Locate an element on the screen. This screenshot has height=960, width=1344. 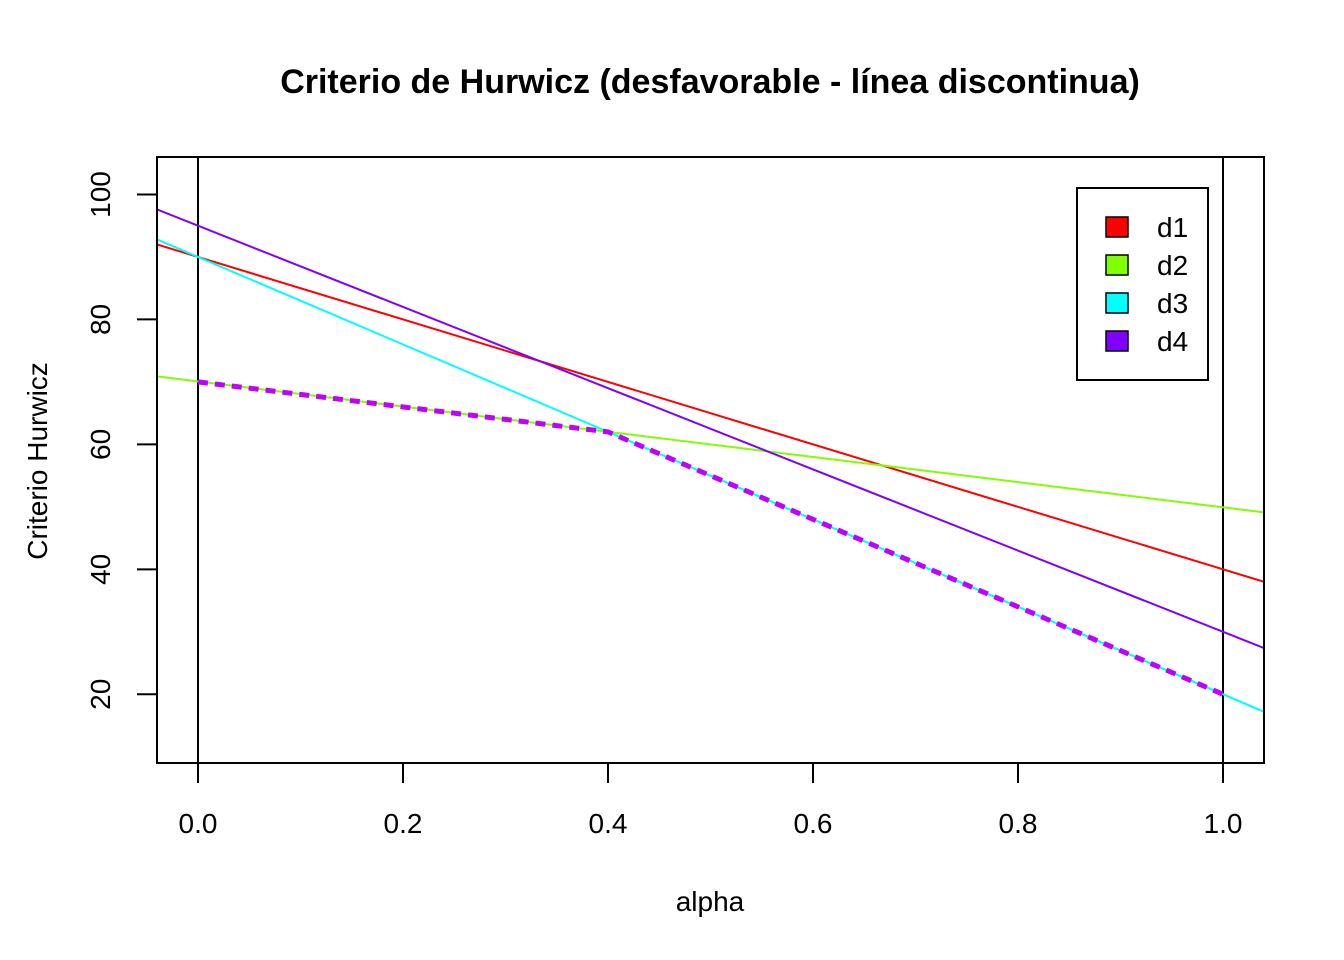
x-axis-label: alpha is located at coordinates (710, 901).